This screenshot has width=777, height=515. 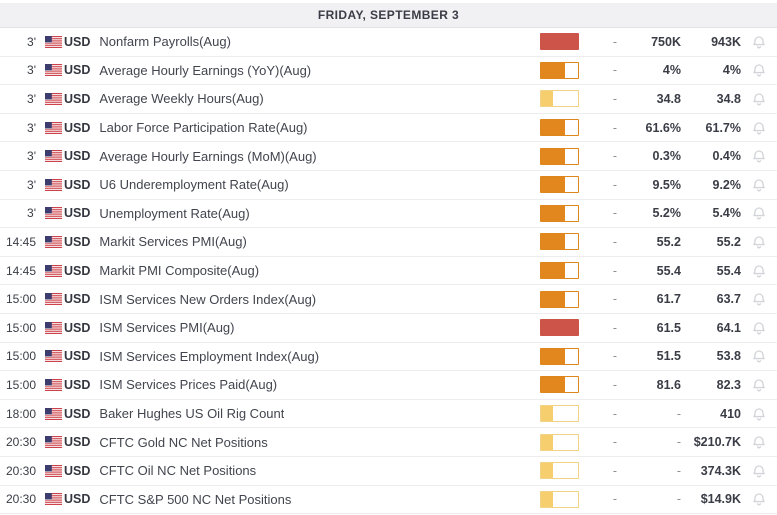 I want to click on event-name: Markit PMI Composite(Aug), so click(x=179, y=271).